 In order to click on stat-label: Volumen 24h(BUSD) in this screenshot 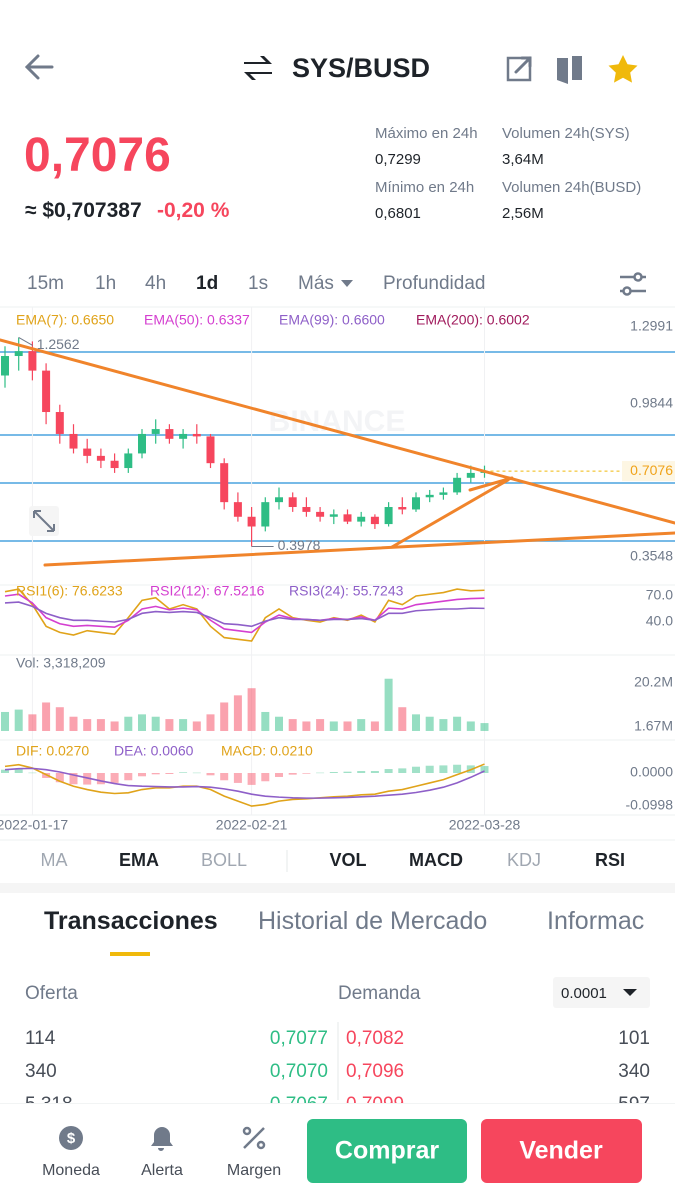, I will do `click(572, 187)`.